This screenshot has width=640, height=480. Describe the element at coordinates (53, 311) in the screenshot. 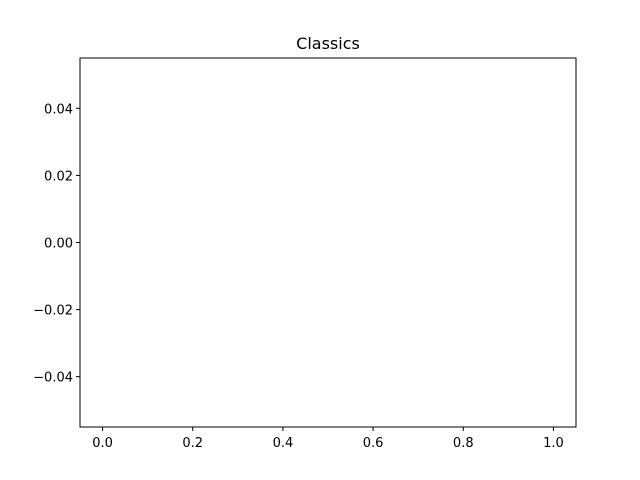

I see `y-tick-label: −0.02` at that location.